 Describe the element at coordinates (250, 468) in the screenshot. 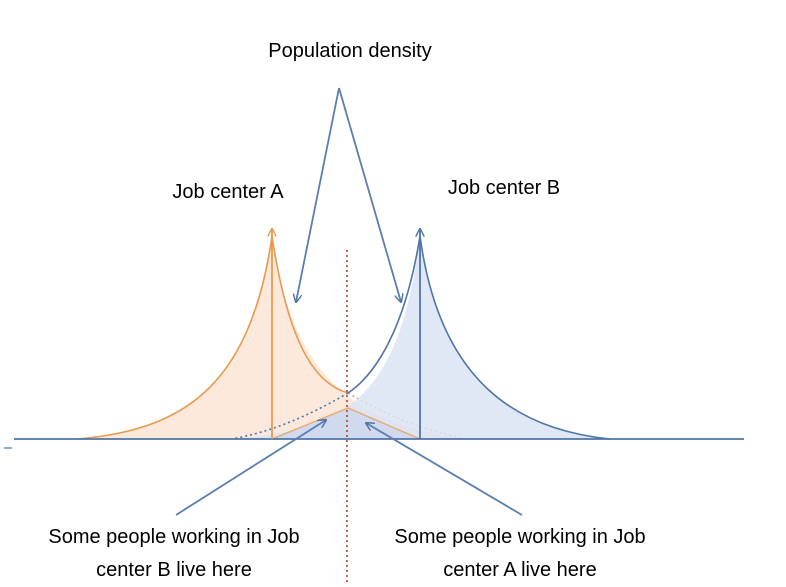

I see `left-note-pointer` at that location.